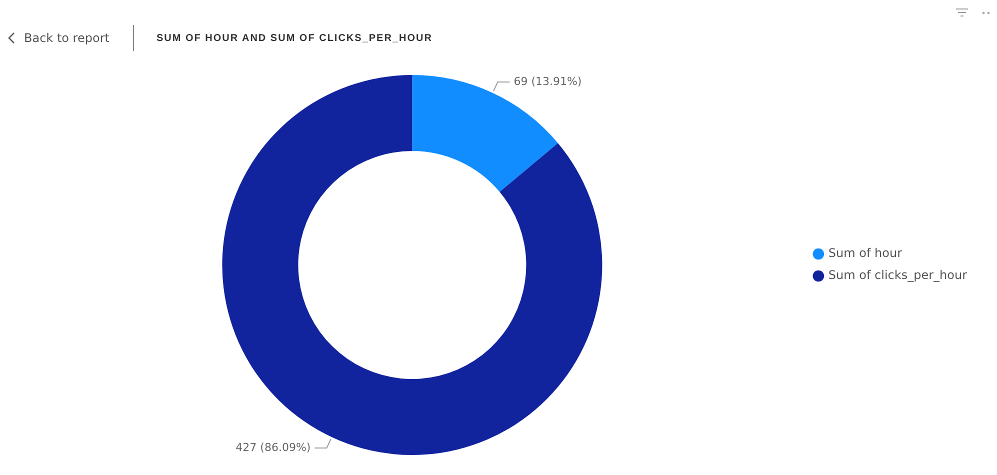  Describe the element at coordinates (273, 447) in the screenshot. I see `data-label: 427 (86.09%)` at that location.